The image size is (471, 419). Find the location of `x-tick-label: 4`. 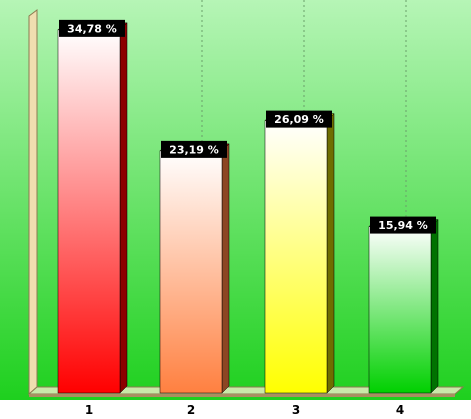

x-tick-label: 4 is located at coordinates (400, 410).